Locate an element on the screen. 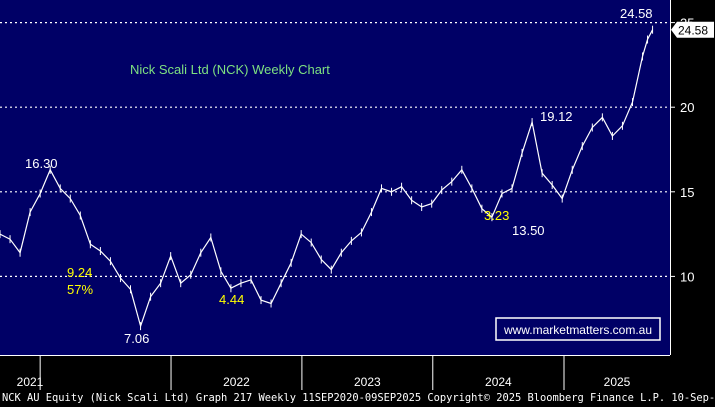  last-price-badge-label: 24.58 is located at coordinates (693, 31).